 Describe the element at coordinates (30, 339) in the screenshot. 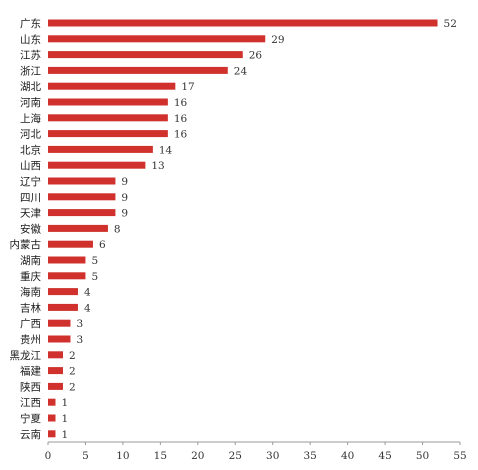

I see `category-label: 贵州` at that location.